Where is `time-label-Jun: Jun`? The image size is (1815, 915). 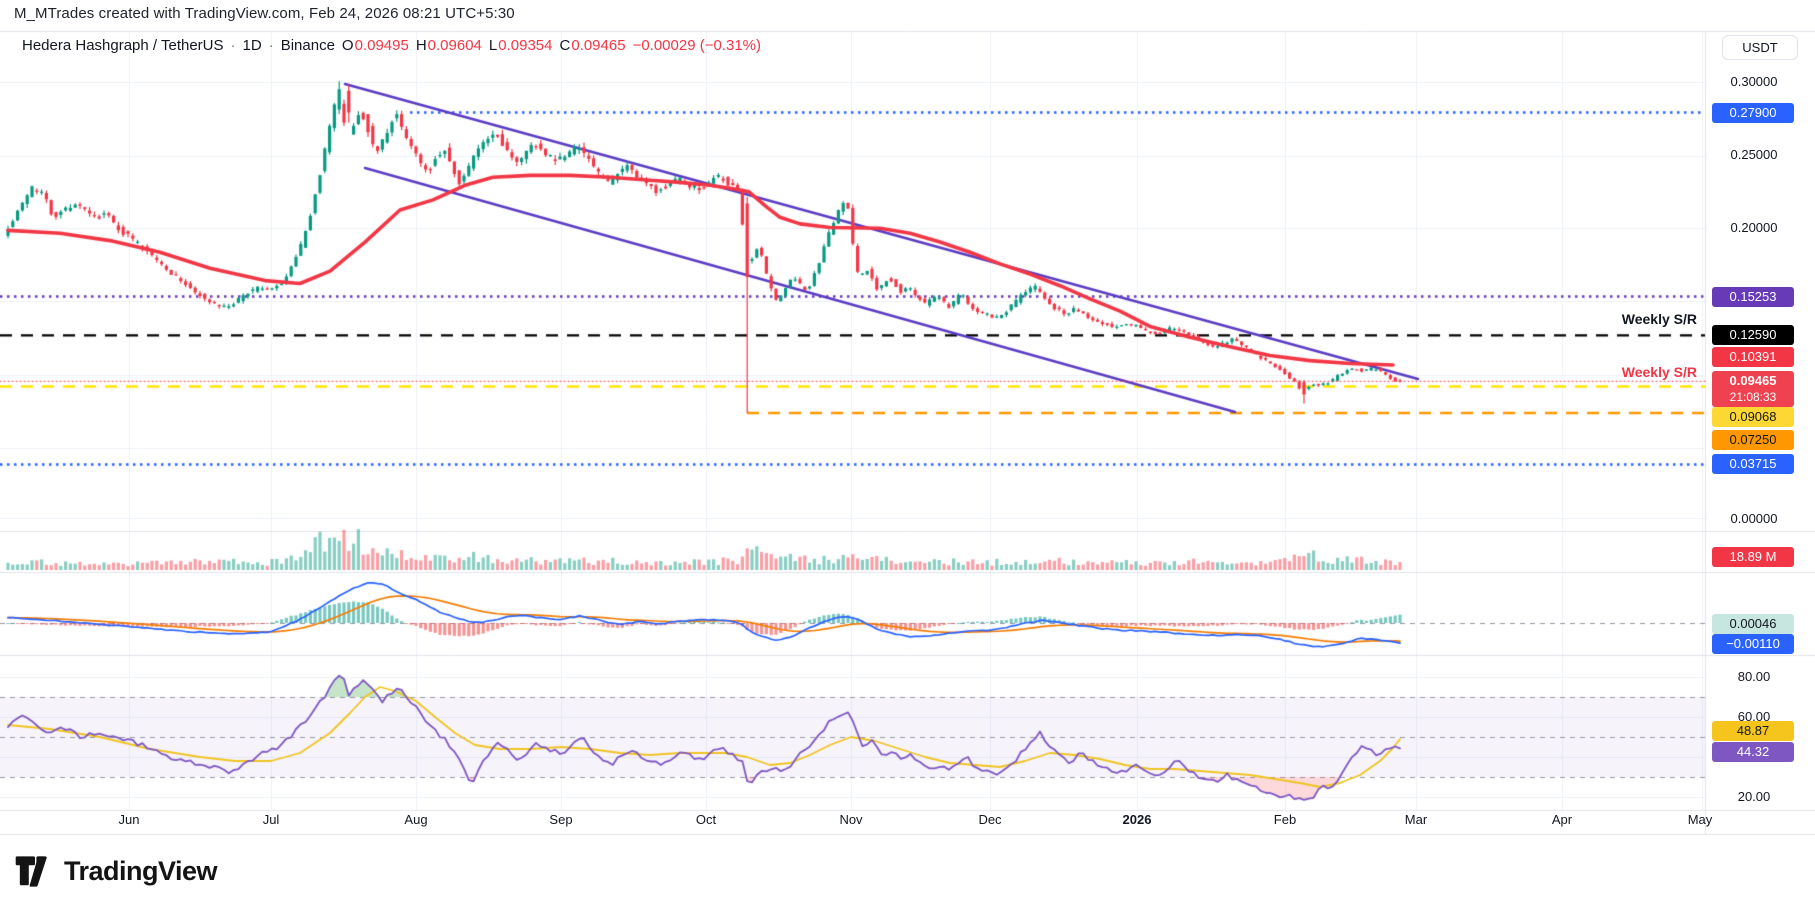
time-label-Jun: Jun is located at coordinates (129, 819).